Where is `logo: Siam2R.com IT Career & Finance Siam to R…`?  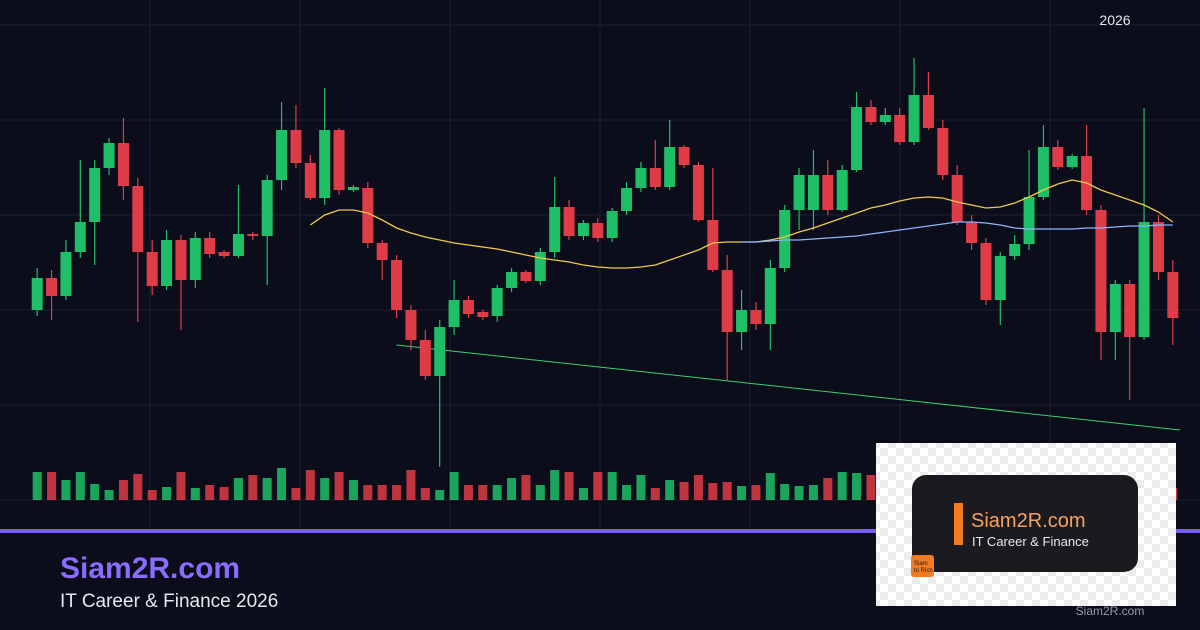 logo: Siam2R.com IT Career & Finance Siam to R… is located at coordinates (1026, 530).